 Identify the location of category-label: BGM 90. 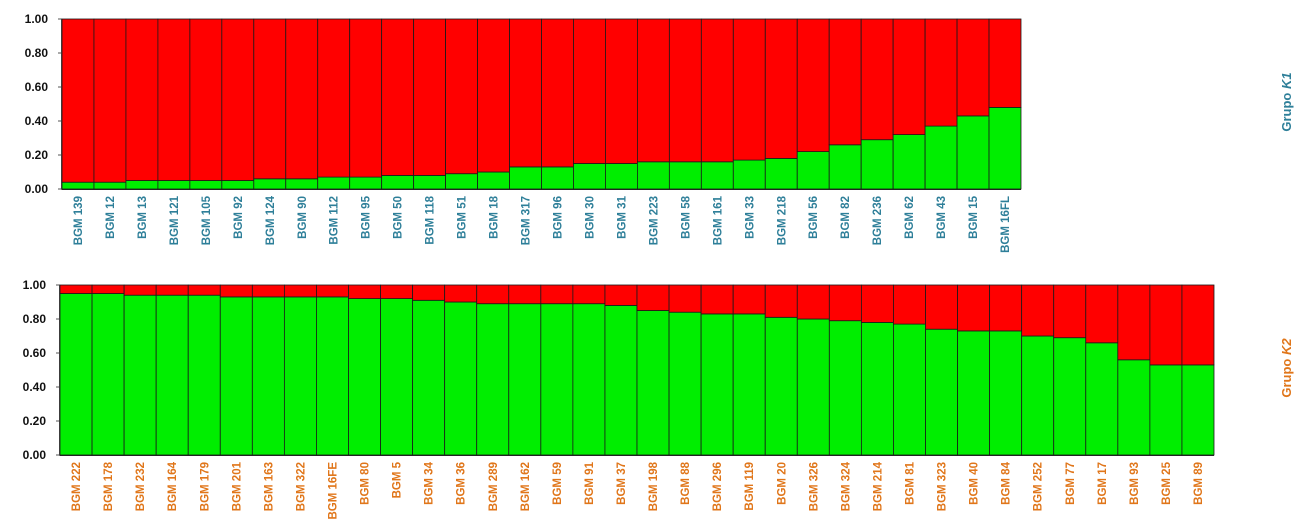
(303, 217).